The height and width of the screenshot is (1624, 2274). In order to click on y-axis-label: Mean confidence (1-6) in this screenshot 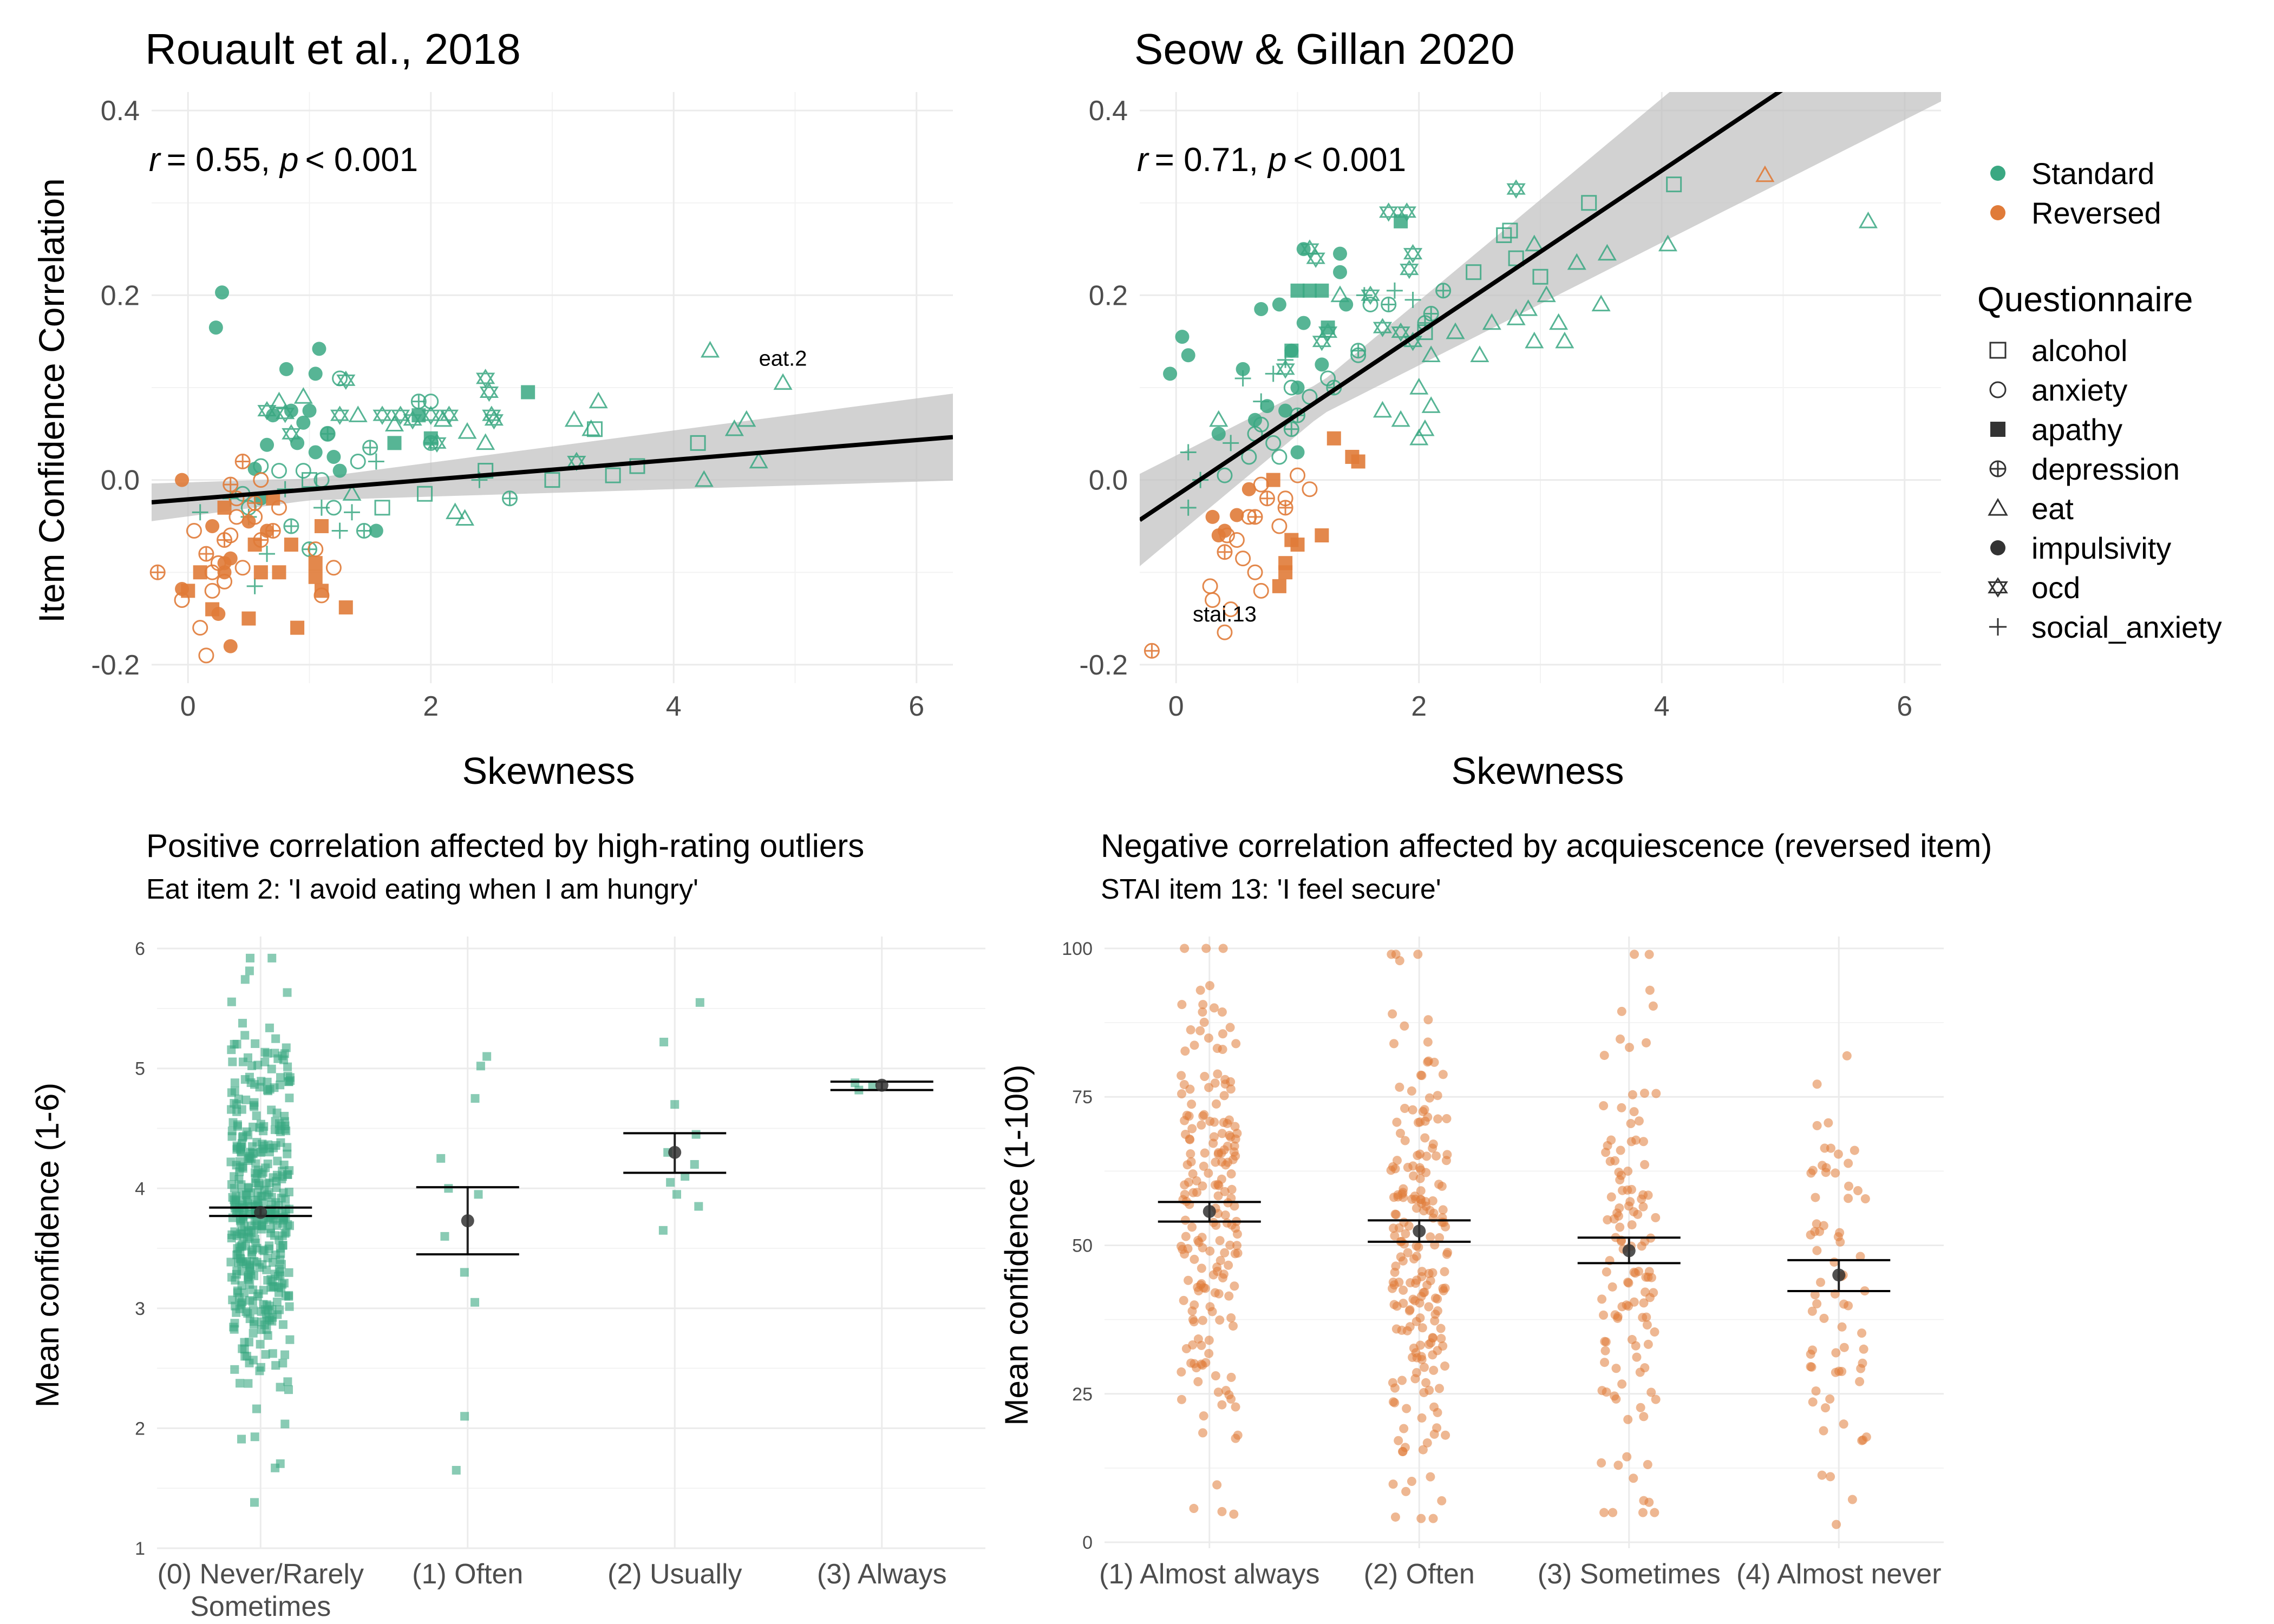, I will do `click(48, 1245)`.